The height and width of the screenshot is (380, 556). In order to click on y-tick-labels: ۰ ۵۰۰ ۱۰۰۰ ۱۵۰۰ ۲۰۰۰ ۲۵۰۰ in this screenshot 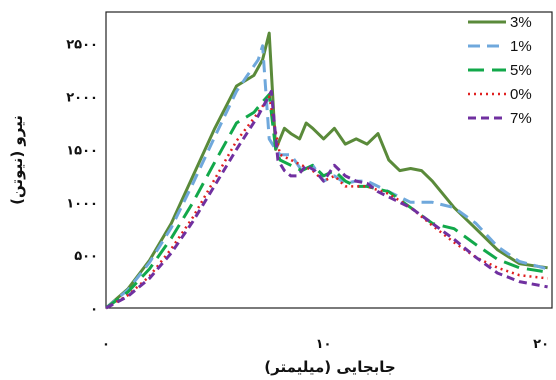, I will do `click(82, 177)`.